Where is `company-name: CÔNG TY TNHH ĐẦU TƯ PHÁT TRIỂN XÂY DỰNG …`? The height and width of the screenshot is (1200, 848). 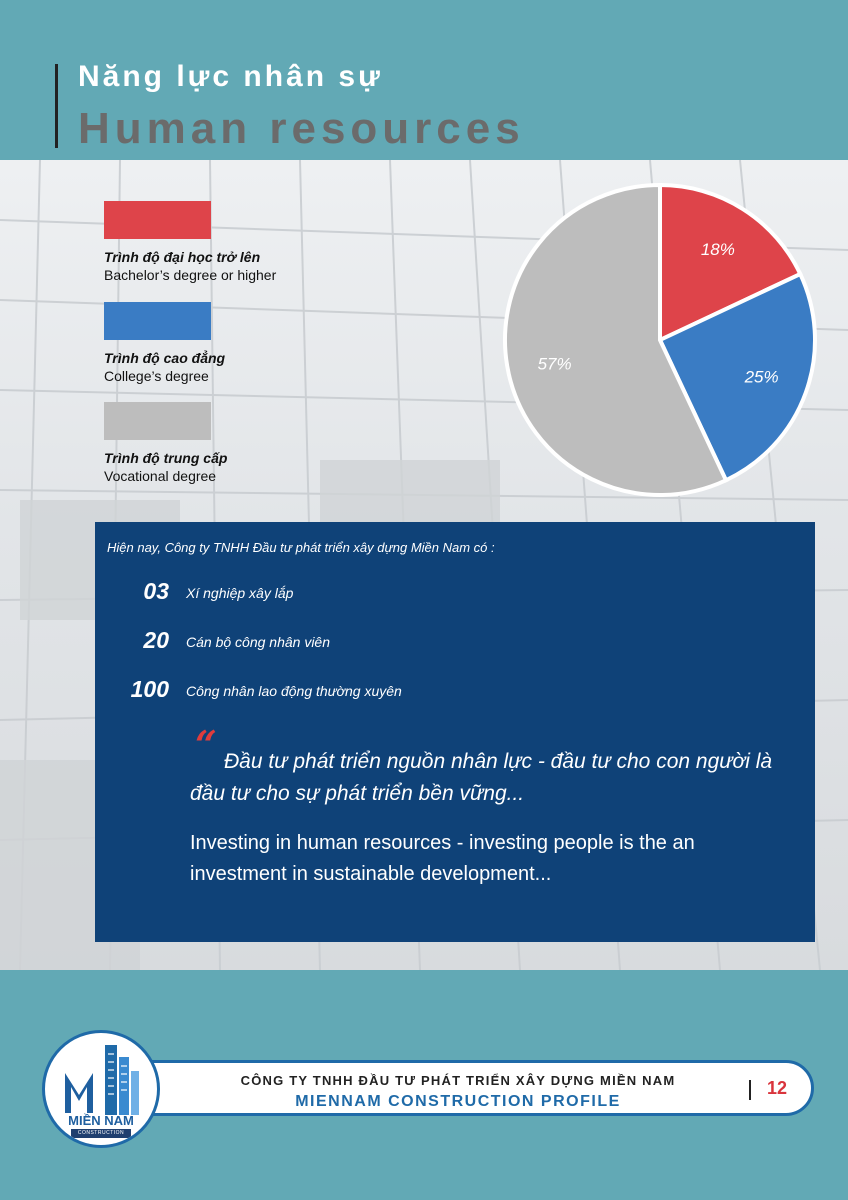 company-name: CÔNG TY TNHH ĐẦU TƯ PHÁT TRIỂN XÂY DỰNG … is located at coordinates (458, 1080).